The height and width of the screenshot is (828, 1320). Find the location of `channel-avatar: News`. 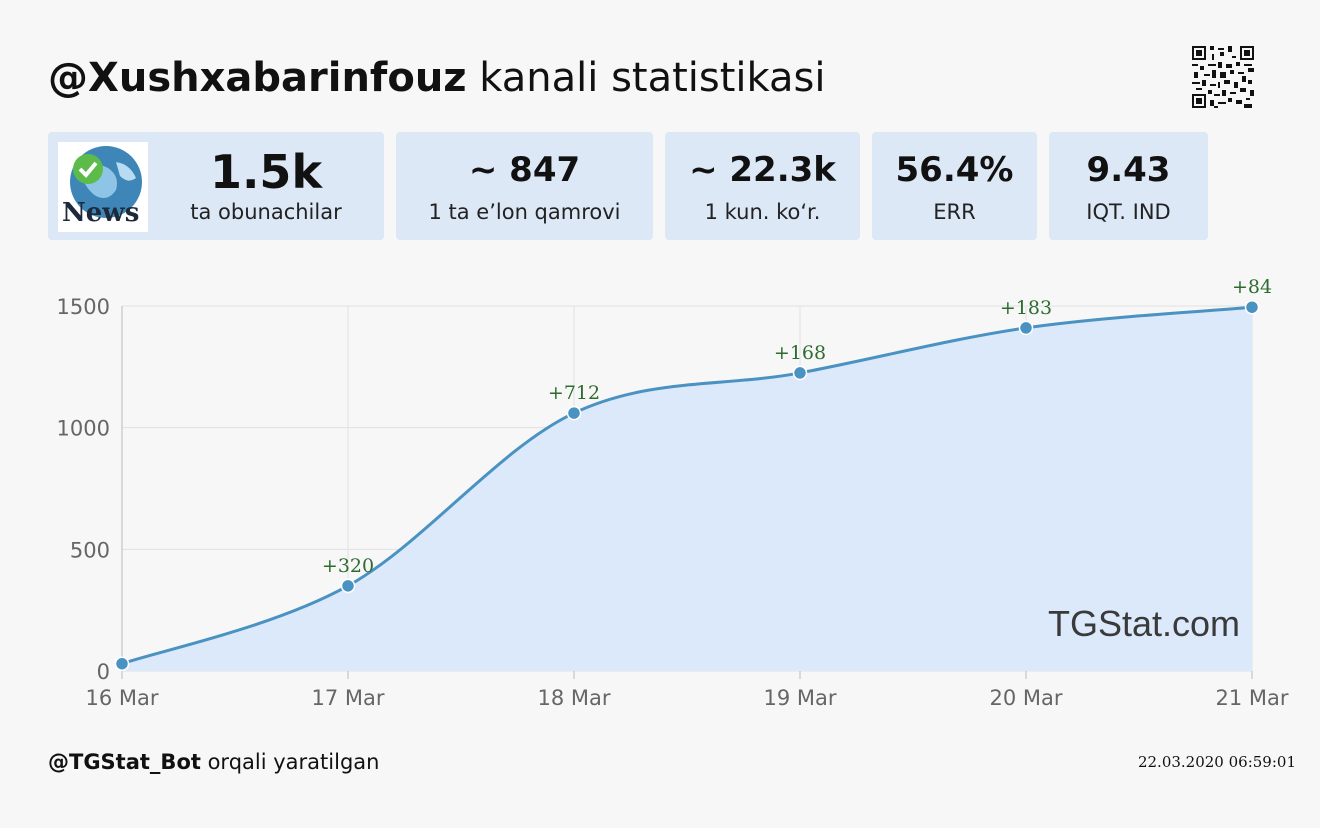

channel-avatar: News is located at coordinates (103, 187).